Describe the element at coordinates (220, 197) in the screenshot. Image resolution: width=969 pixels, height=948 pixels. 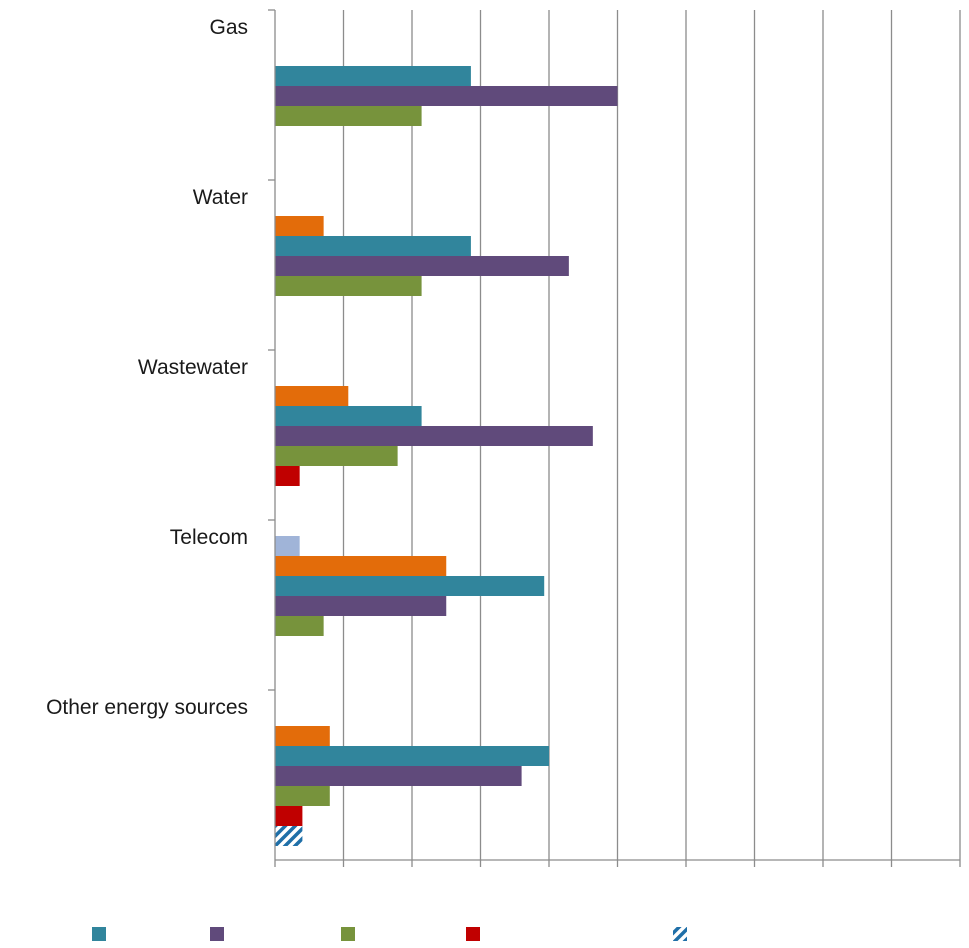
I see `category-label: Water` at that location.